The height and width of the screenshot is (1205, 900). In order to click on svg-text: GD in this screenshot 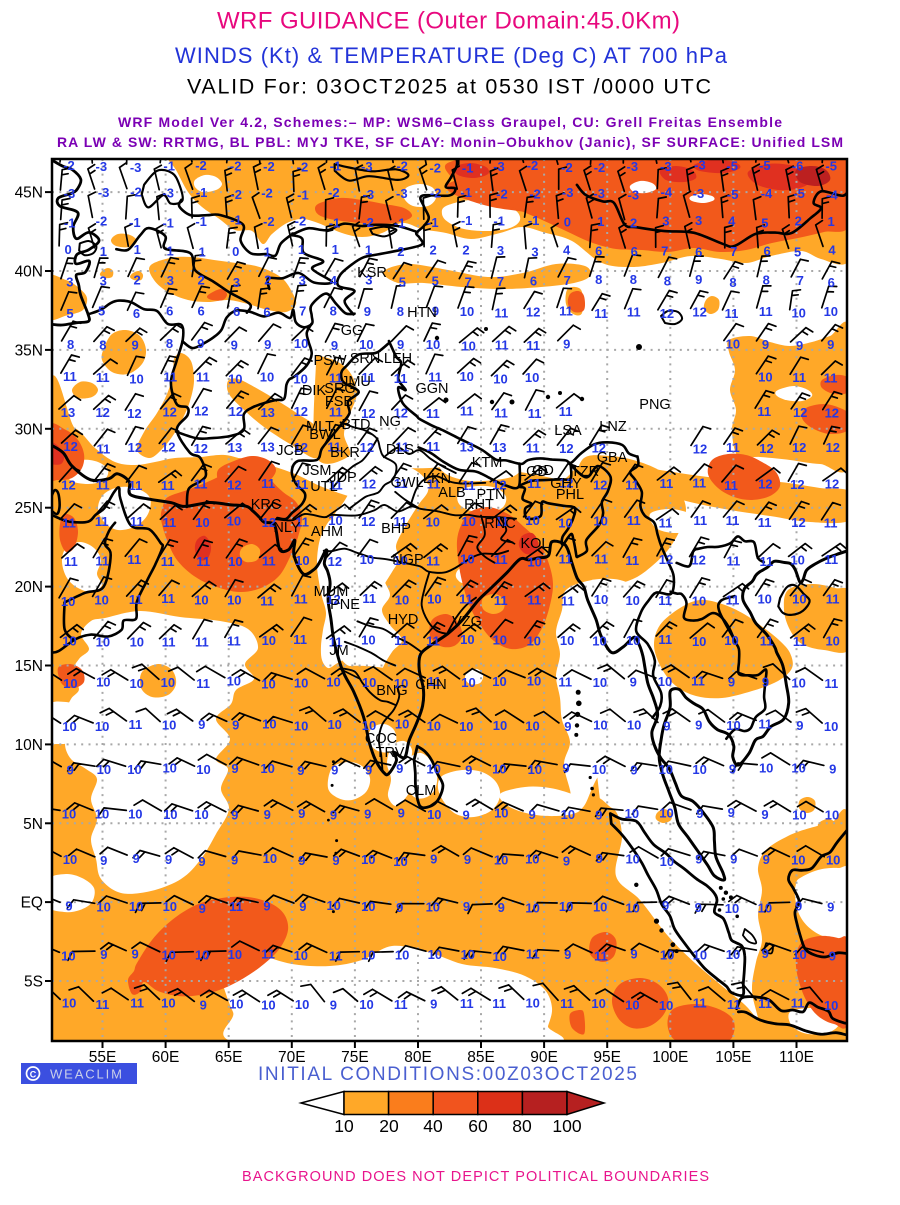, I will do `click(543, 471)`.